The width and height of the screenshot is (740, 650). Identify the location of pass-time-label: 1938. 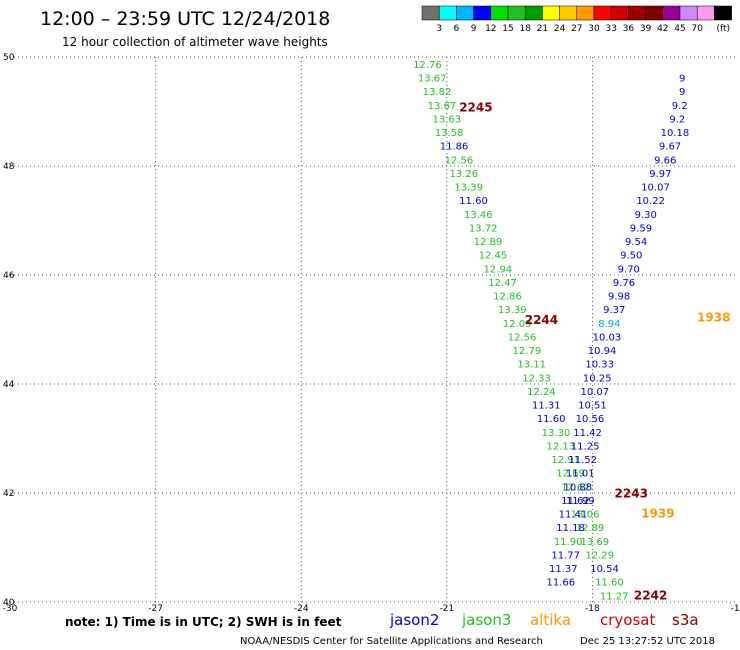
(713, 317).